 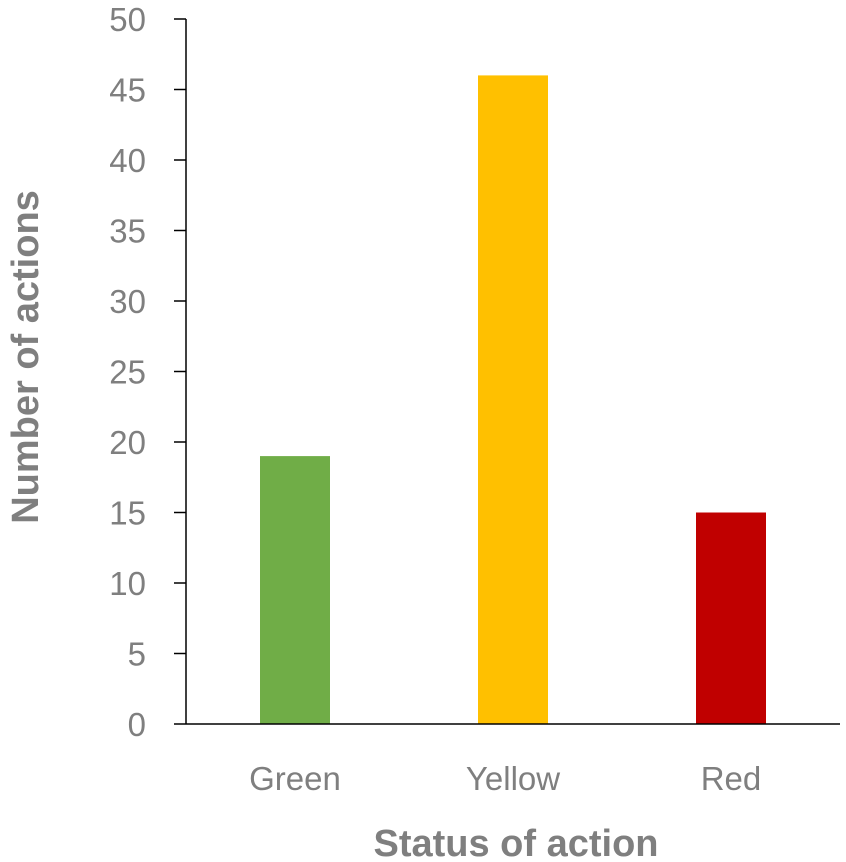 I want to click on y-axis-title: Number of actions, so click(x=26, y=357).